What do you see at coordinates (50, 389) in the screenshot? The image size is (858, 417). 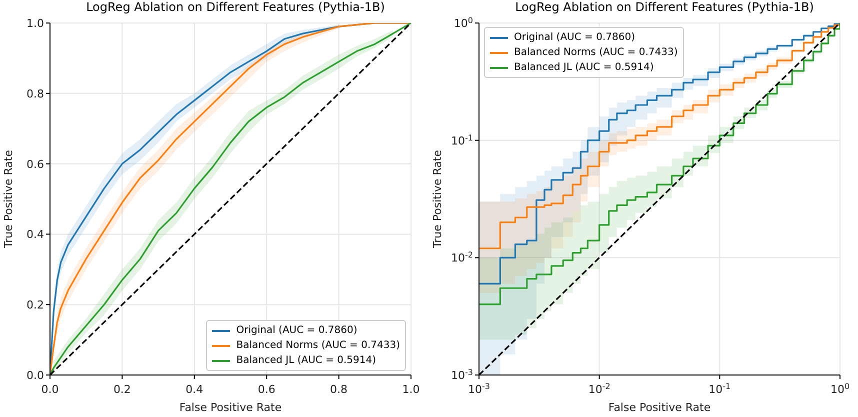 I see `x-tick-label: 0.0` at bounding box center [50, 389].